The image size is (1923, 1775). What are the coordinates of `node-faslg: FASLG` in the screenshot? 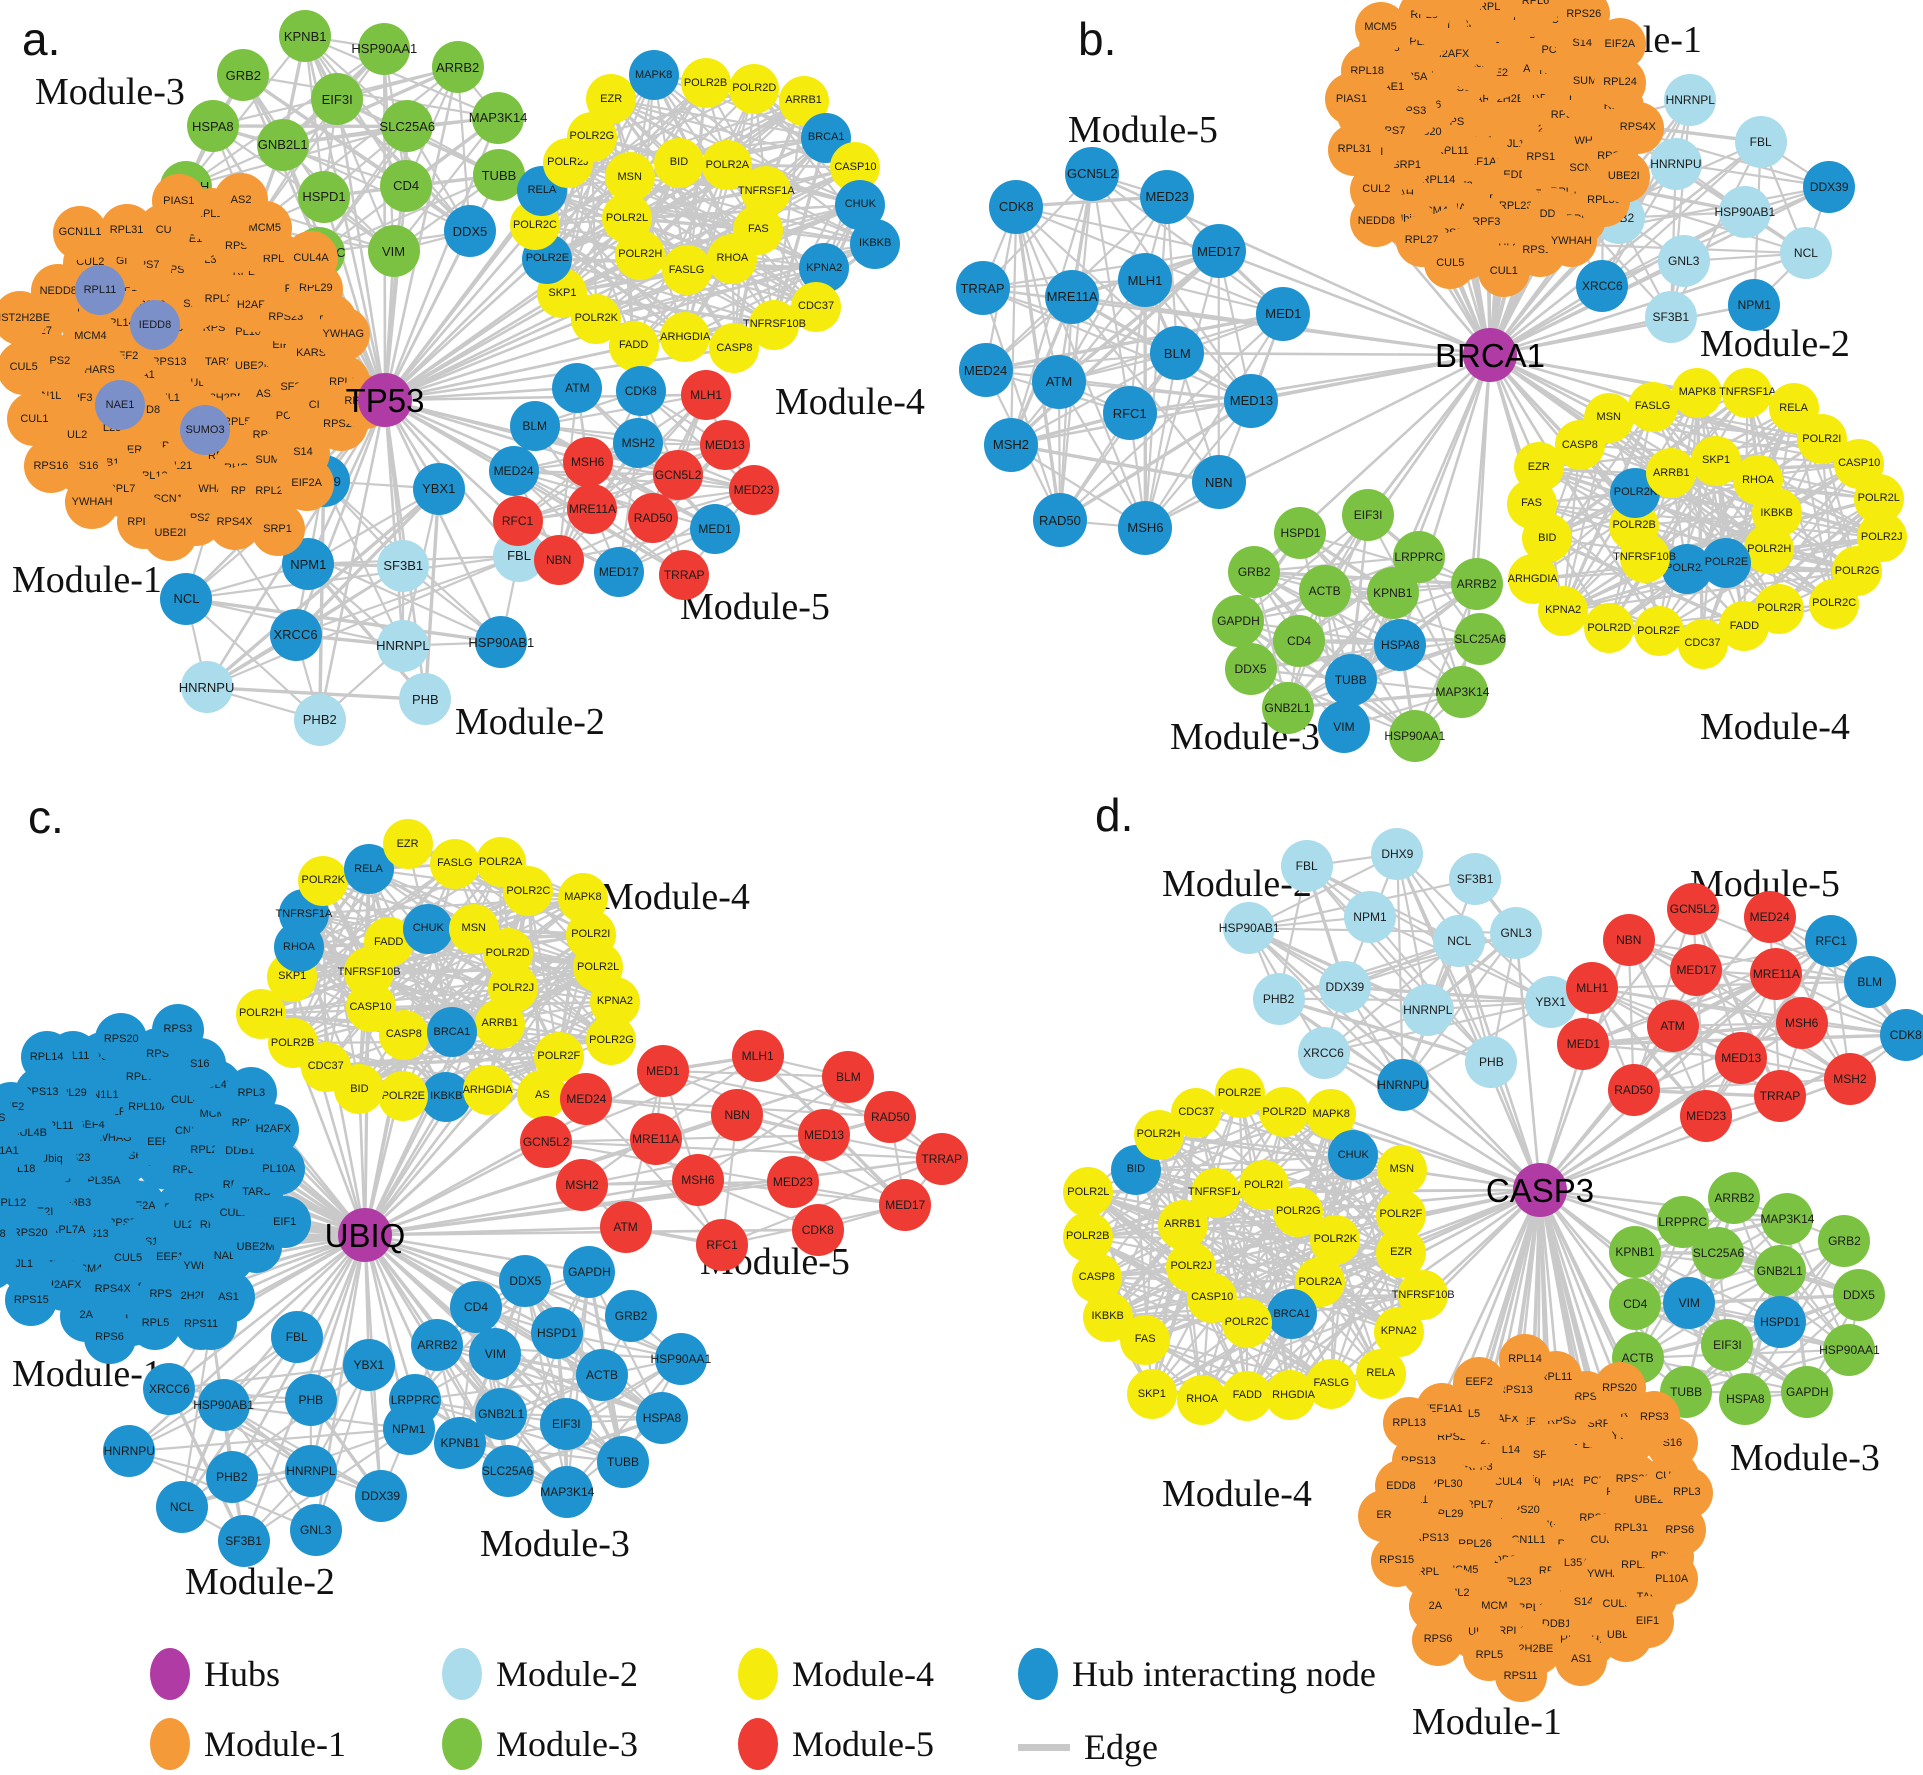 It's located at (1652, 406).